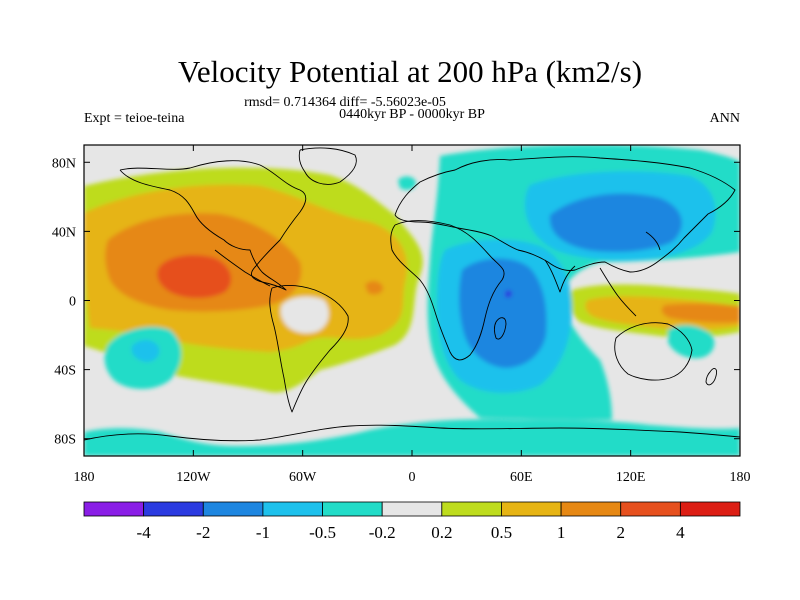 This screenshot has width=800, height=600. I want to click on coast-africa, so click(447, 290).